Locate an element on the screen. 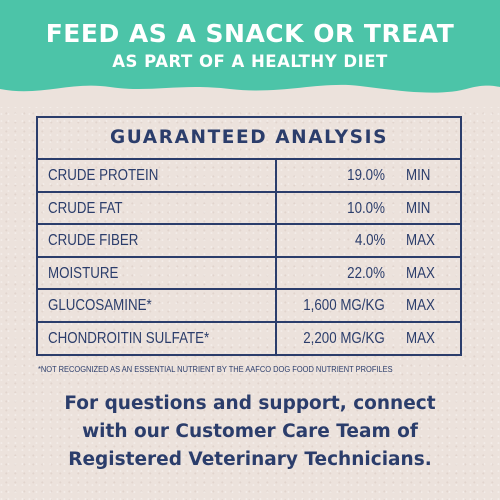  support-line: with our Customer Care Team of is located at coordinates (250, 431).